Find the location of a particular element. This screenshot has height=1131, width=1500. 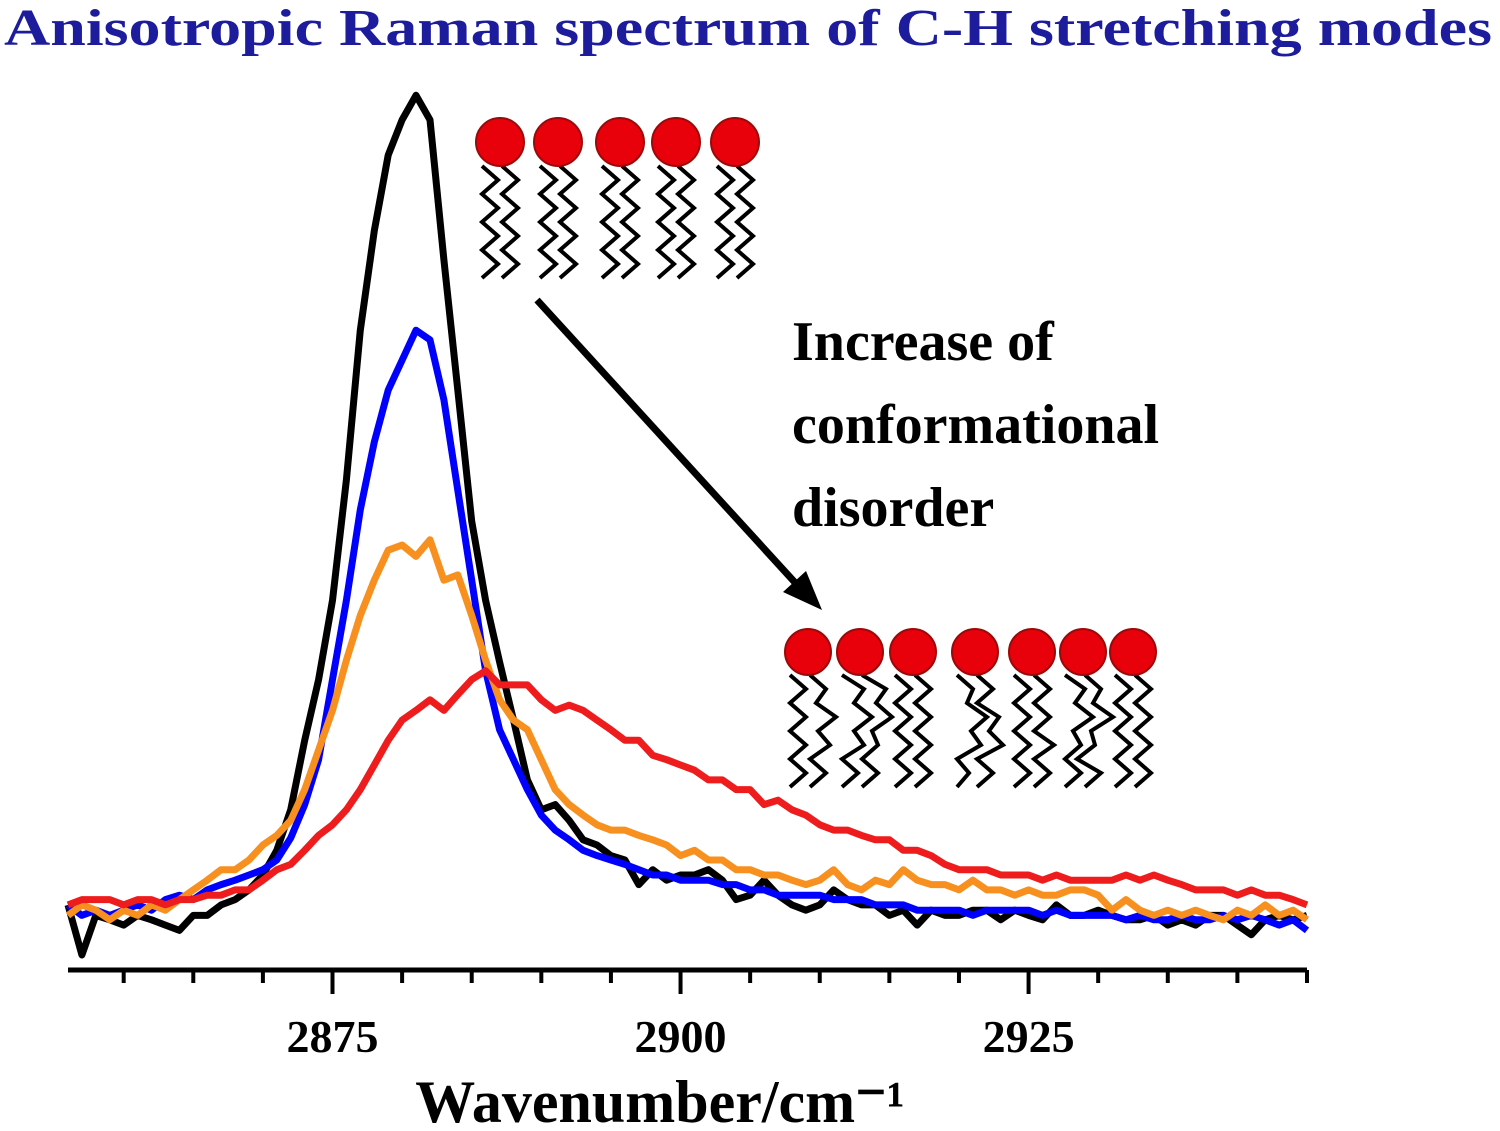

x-tick-label: 2875 is located at coordinates (333, 1036).